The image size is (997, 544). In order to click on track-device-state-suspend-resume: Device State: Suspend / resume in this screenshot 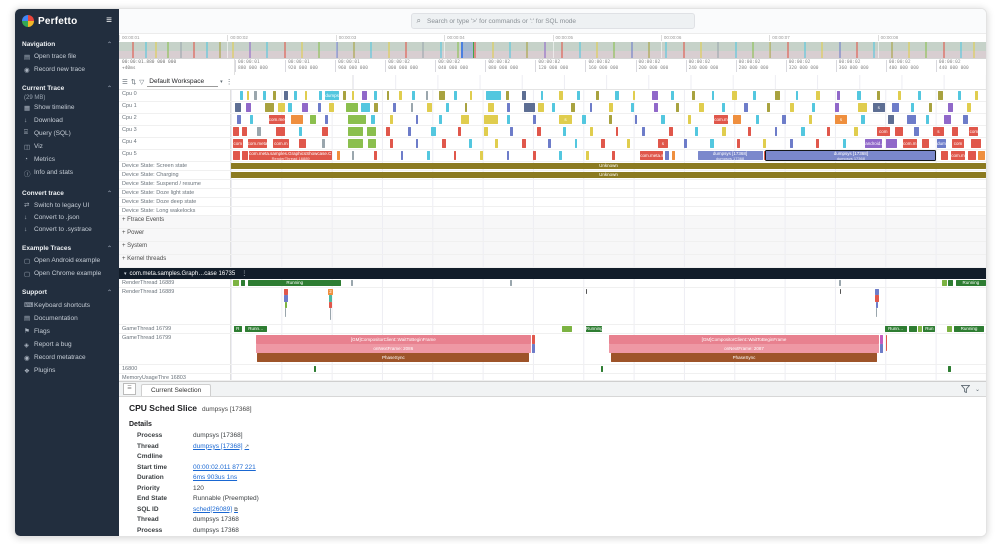, I will do `click(552, 184)`.